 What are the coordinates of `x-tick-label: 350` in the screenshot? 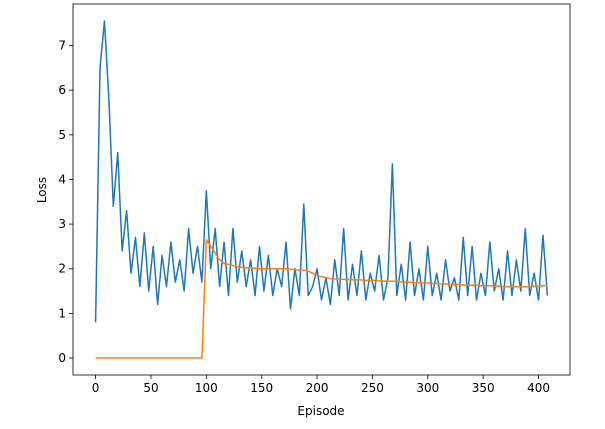 It's located at (483, 388).